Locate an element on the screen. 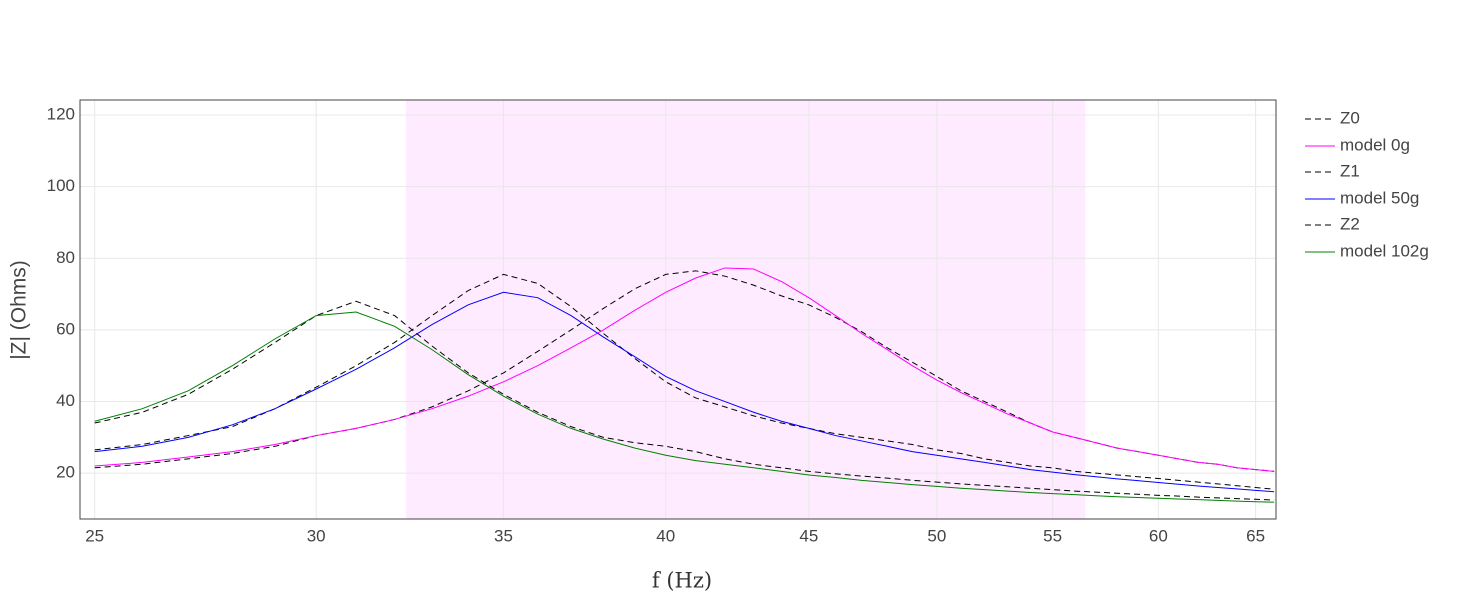  legend-item: Z2 is located at coordinates (1332, 223).